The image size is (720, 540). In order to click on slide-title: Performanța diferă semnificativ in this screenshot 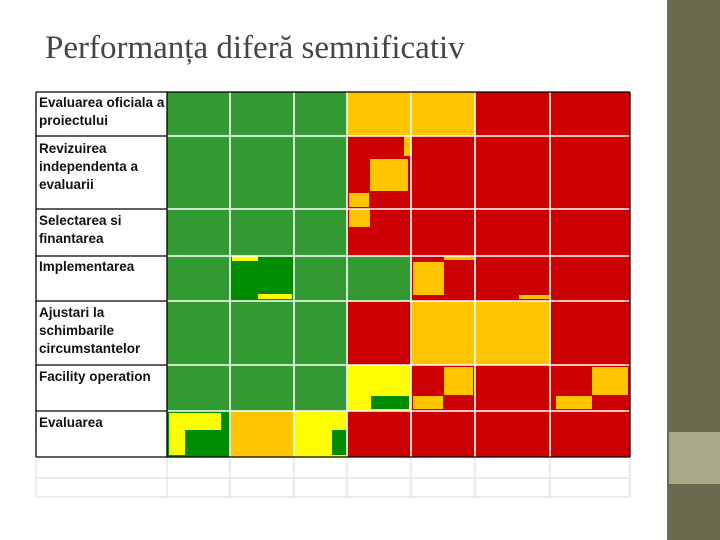, I will do `click(255, 48)`.